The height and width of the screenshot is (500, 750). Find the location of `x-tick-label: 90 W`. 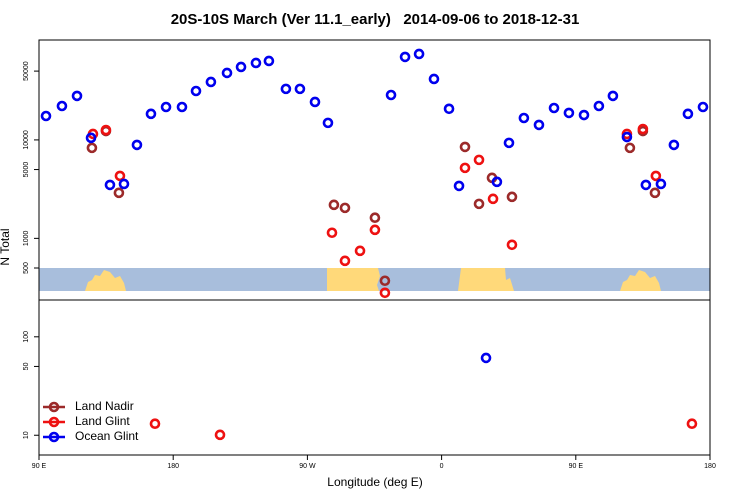

x-tick-label: 90 W is located at coordinates (307, 466).